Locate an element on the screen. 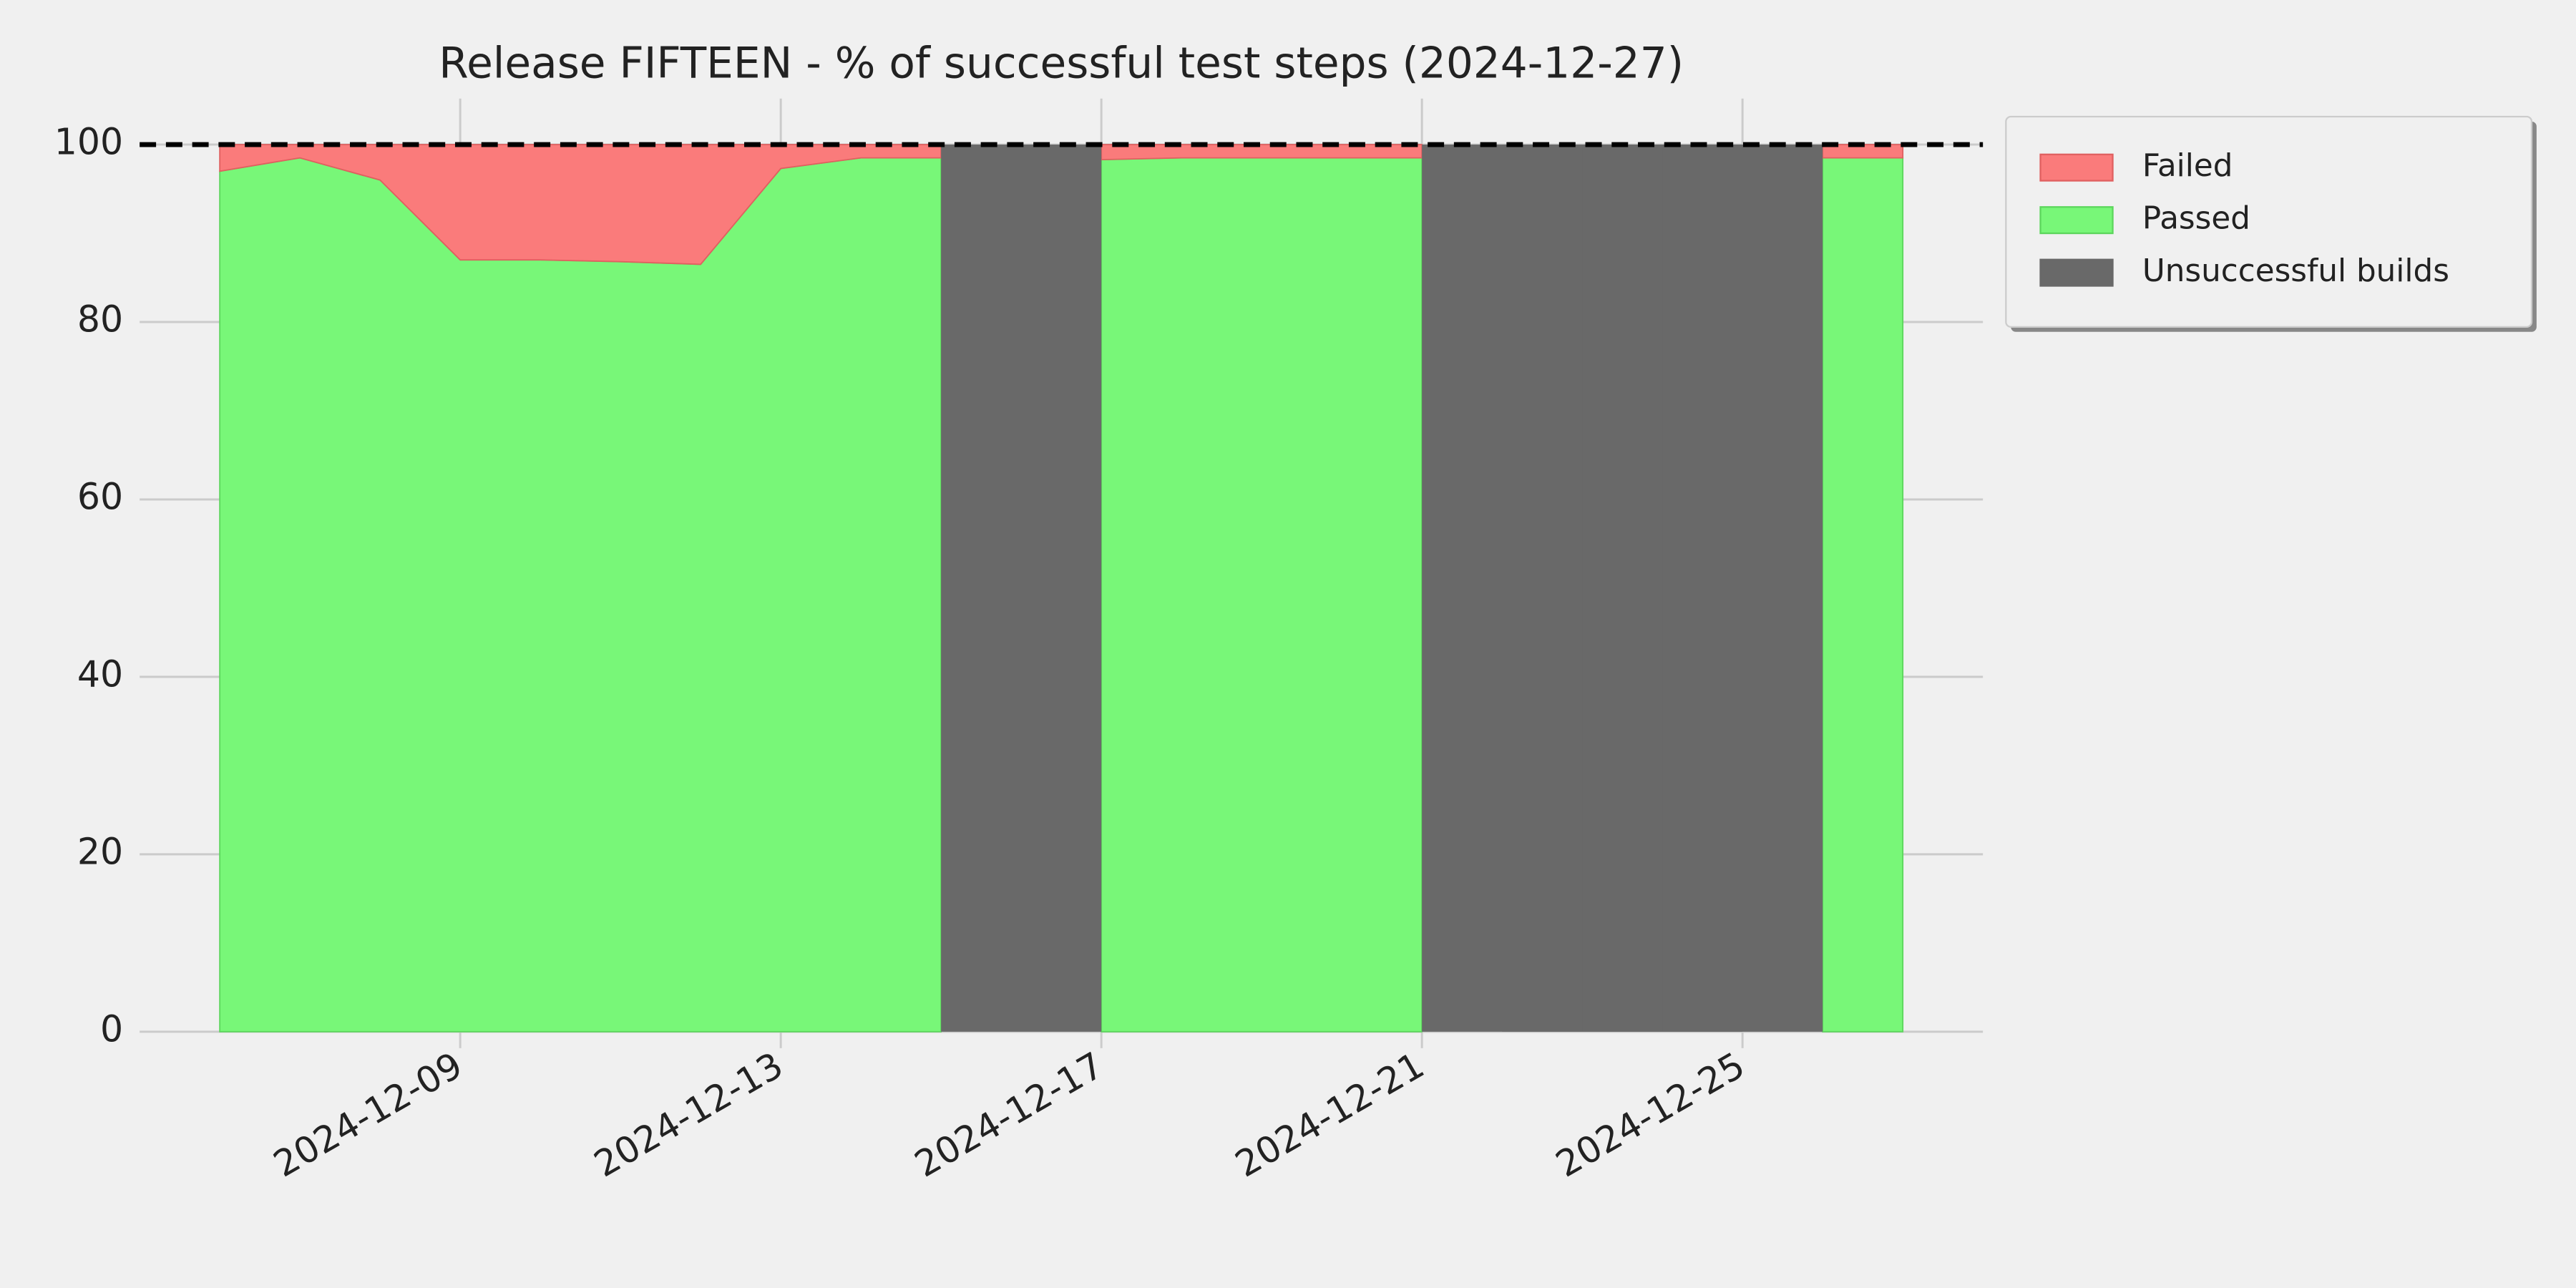  legend-box is located at coordinates (2269, 221).